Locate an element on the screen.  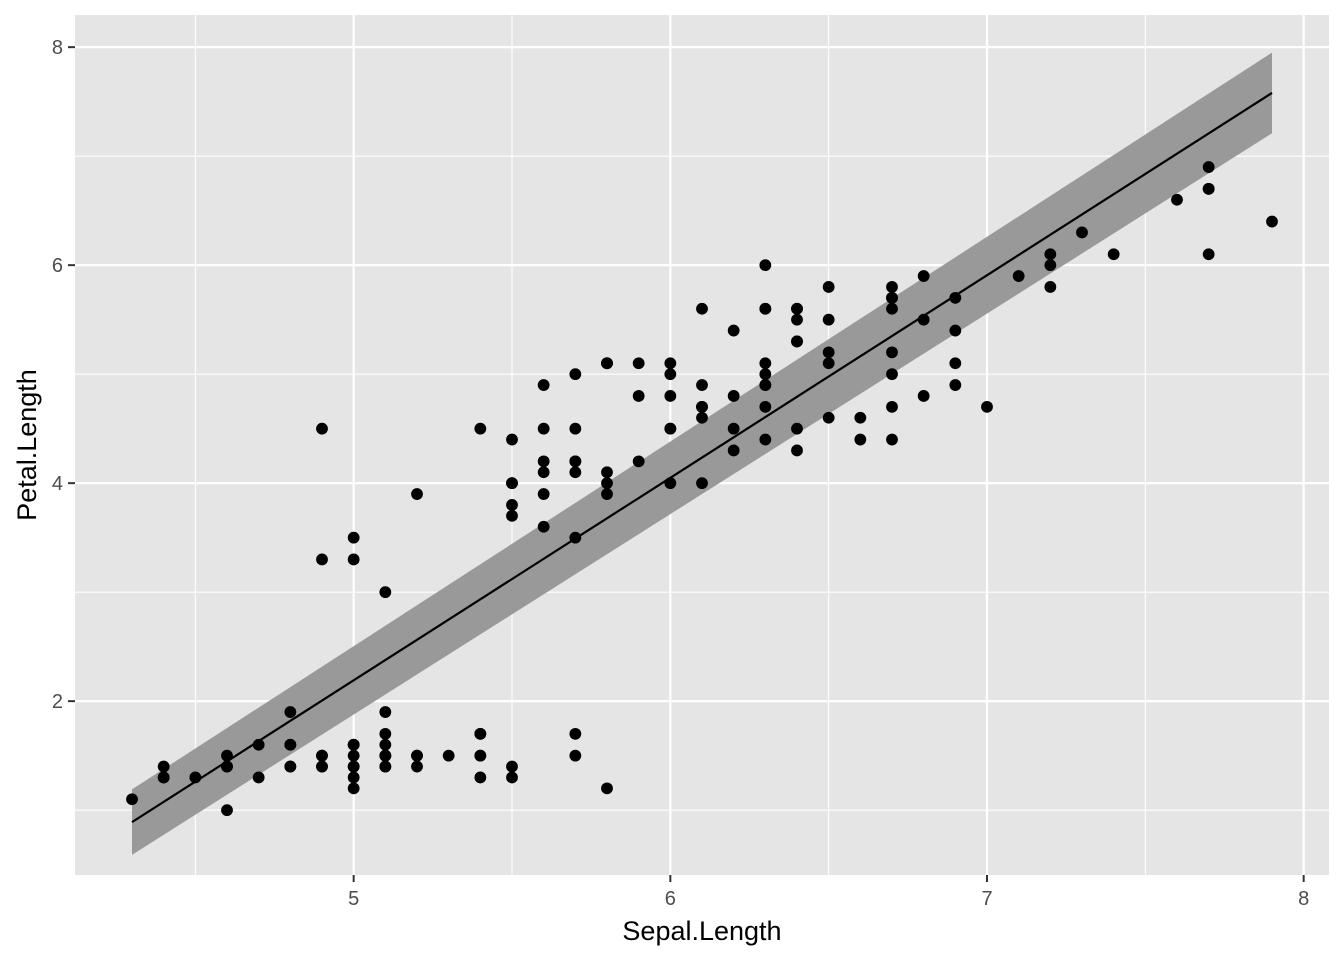
y-axis-title: Petal.Length is located at coordinates (27, 445).